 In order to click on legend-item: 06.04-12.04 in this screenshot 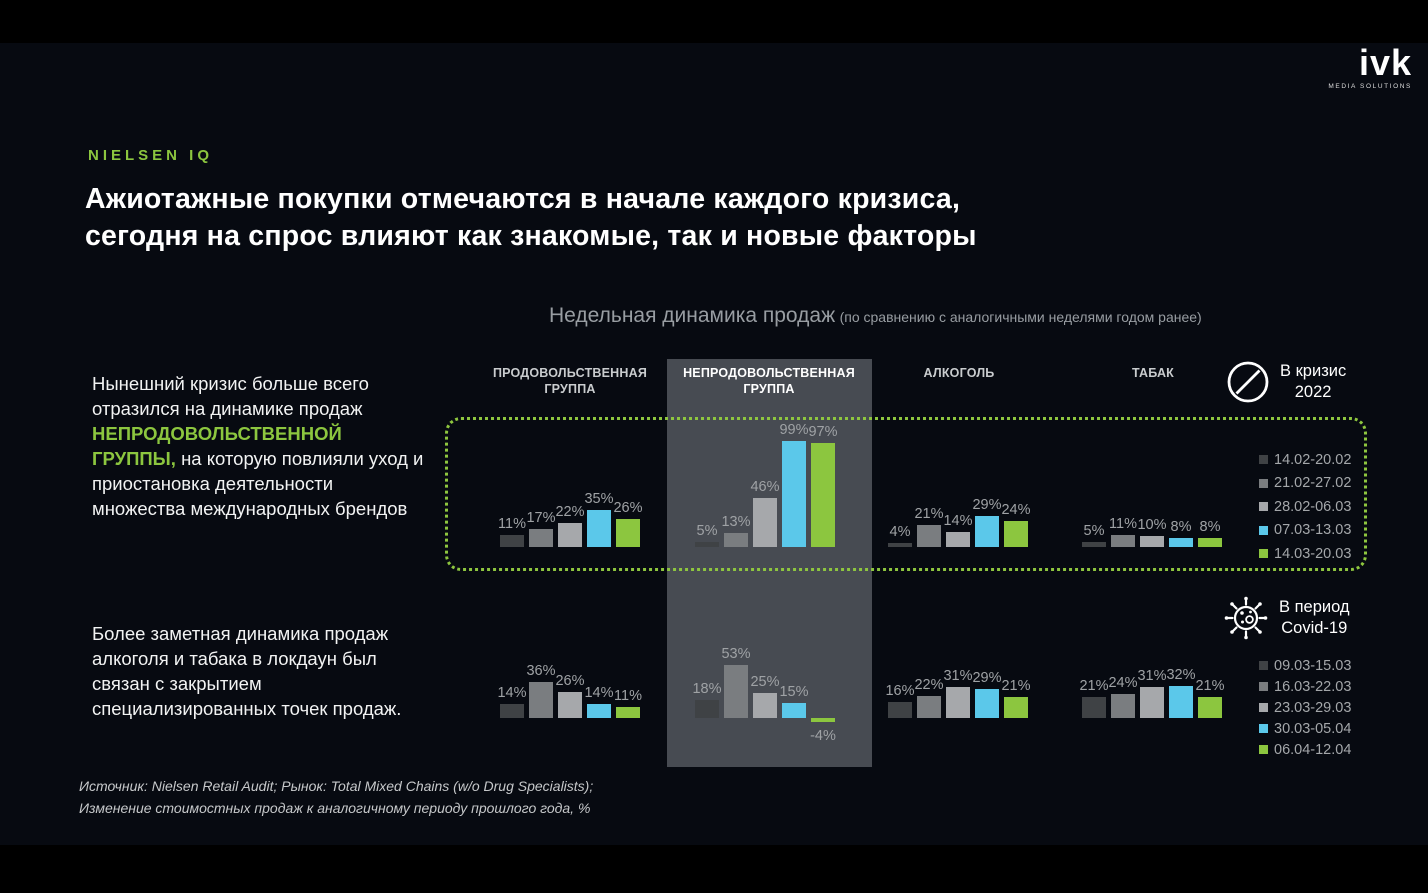, I will do `click(1305, 749)`.